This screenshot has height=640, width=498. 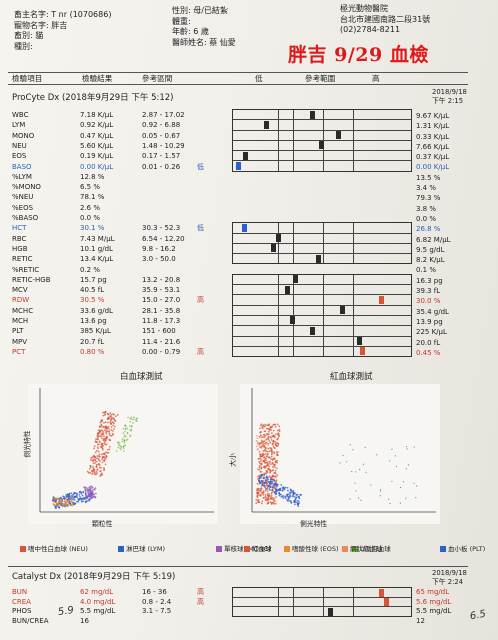 What do you see at coordinates (163, 115) in the screenshot?
I see `test-reference: 2.87 - 17.02` at bounding box center [163, 115].